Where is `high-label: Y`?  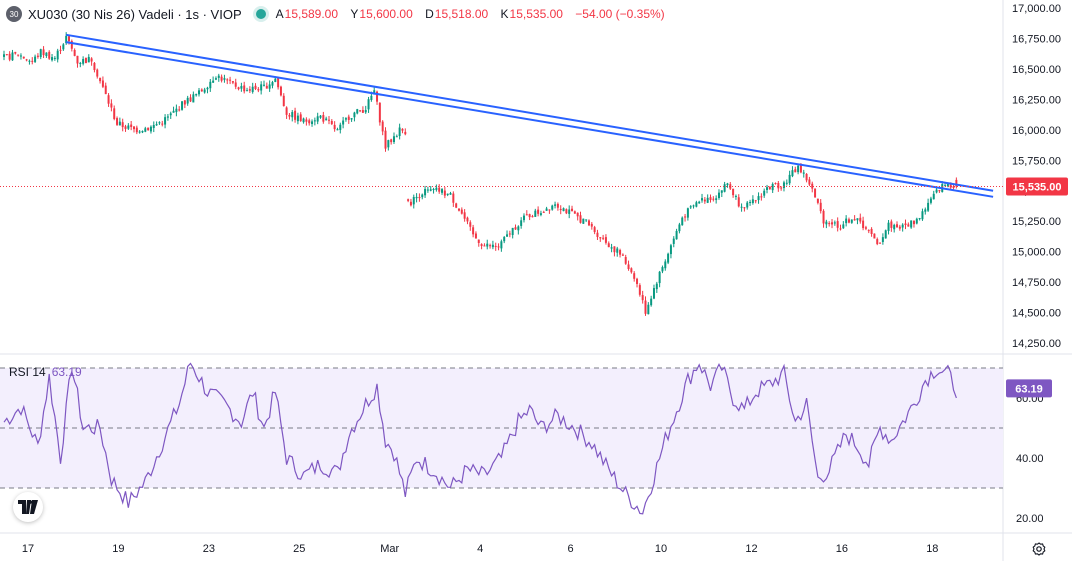 high-label: Y is located at coordinates (354, 14).